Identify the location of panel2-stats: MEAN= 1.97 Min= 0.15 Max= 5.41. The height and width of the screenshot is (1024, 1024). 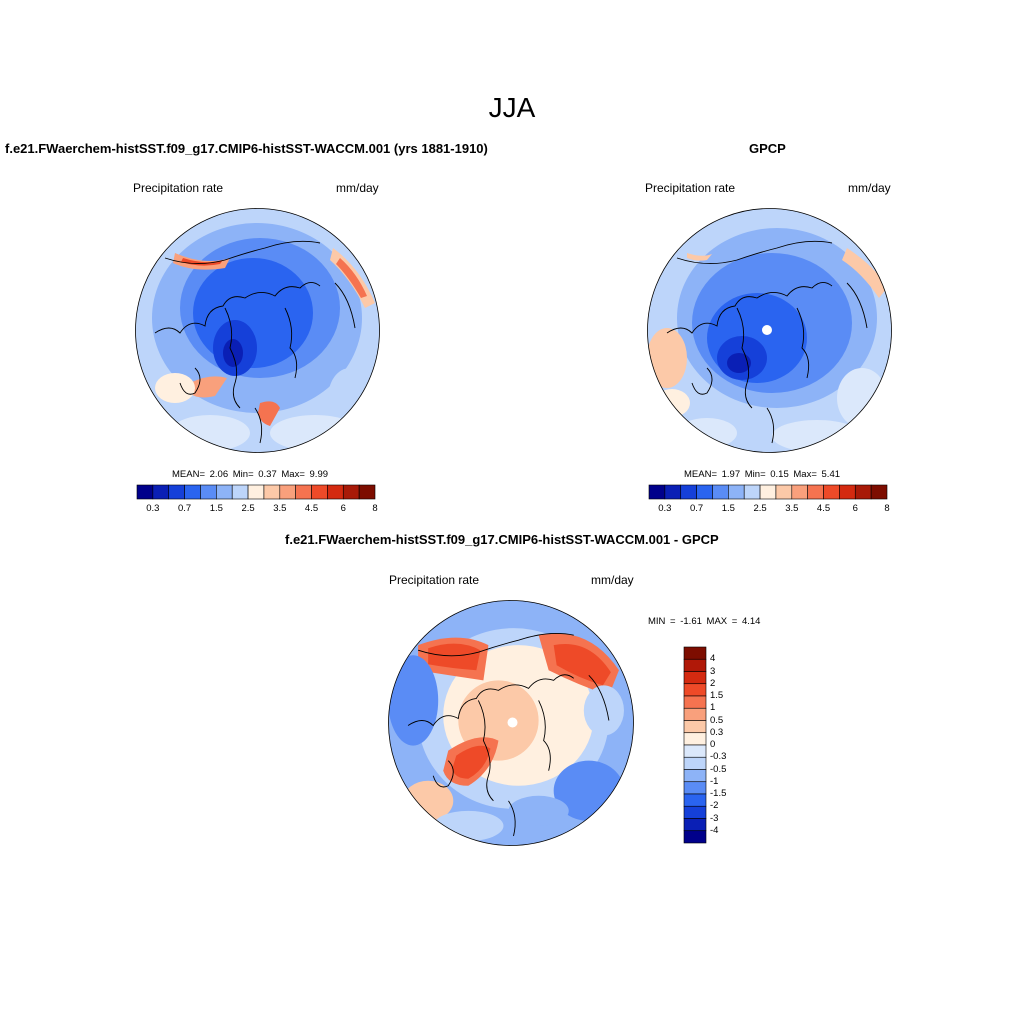
(762, 474).